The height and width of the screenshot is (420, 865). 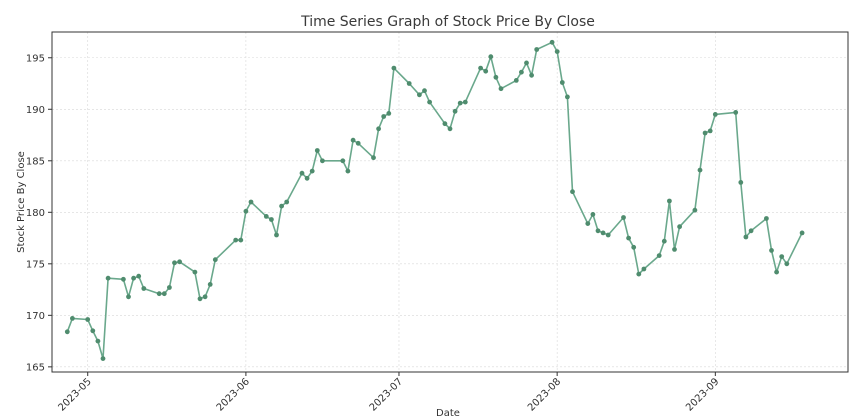 What do you see at coordinates (386, 394) in the screenshot?
I see `x-tick-label: 2023-07` at bounding box center [386, 394].